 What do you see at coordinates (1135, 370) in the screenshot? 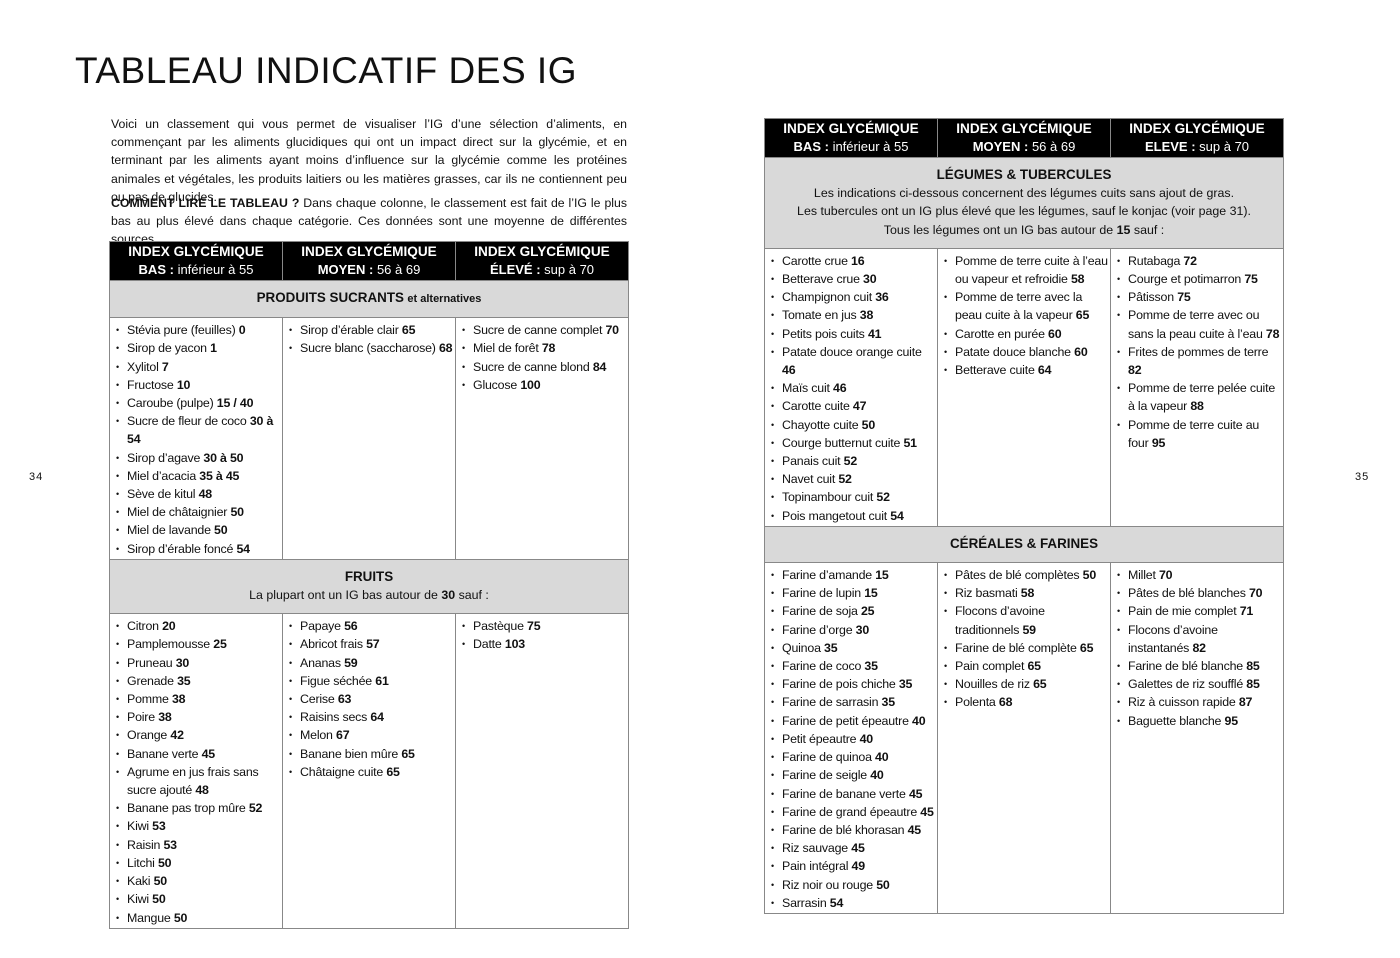
I see `food-ig: 82` at bounding box center [1135, 370].